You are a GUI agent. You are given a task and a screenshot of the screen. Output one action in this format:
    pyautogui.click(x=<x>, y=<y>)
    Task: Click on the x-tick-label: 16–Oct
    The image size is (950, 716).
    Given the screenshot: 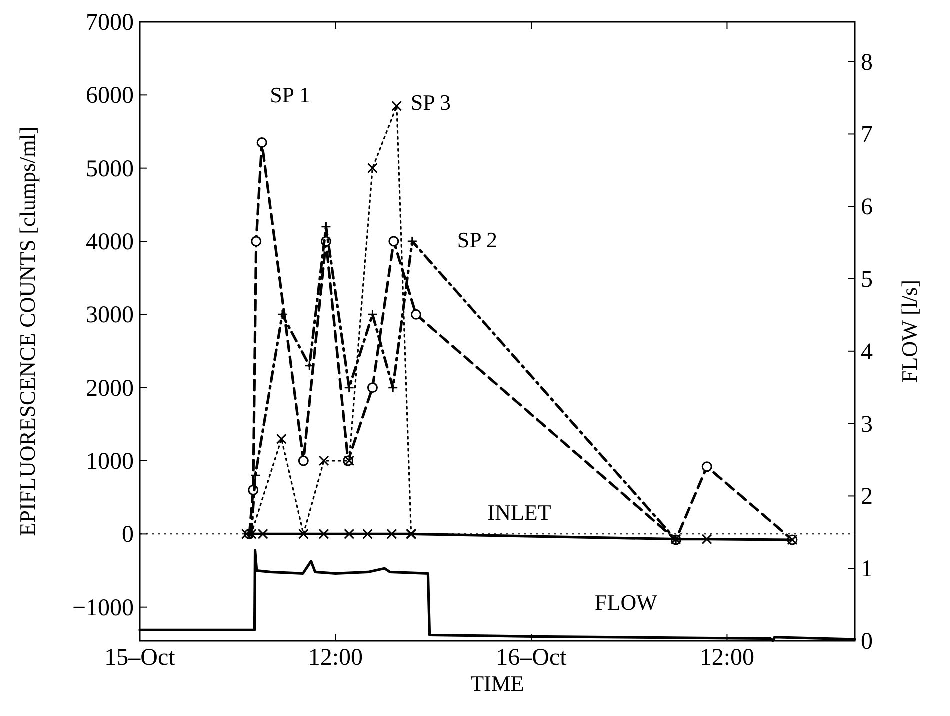 What is the action you would take?
    pyautogui.click(x=532, y=658)
    